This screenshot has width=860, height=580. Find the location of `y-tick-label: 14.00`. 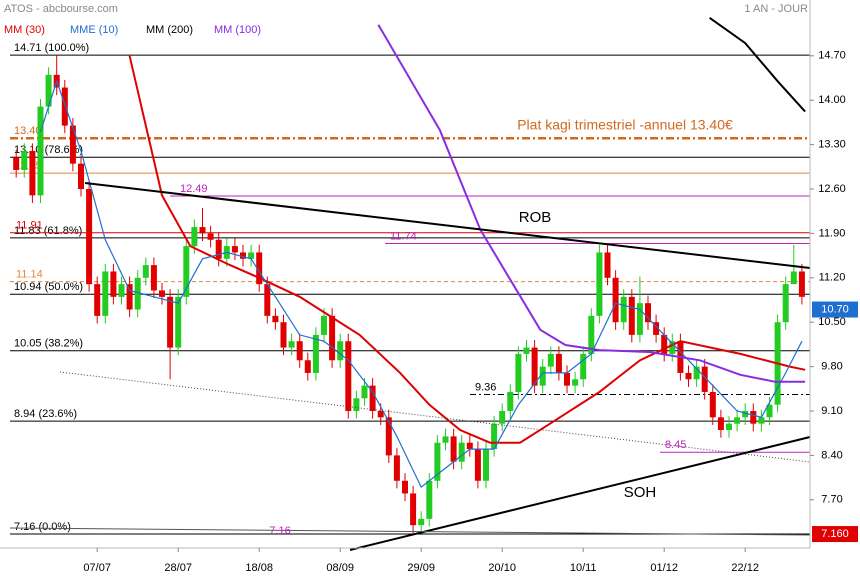

y-tick-label: 14.00 is located at coordinates (832, 100).